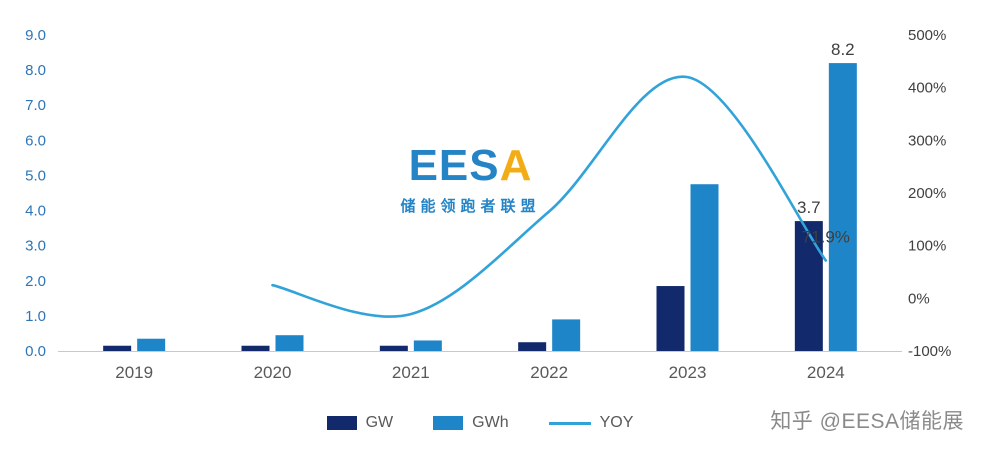 Image resolution: width=984 pixels, height=459 pixels. Describe the element at coordinates (808, 286) in the screenshot. I see `bar-gw-2024` at that location.